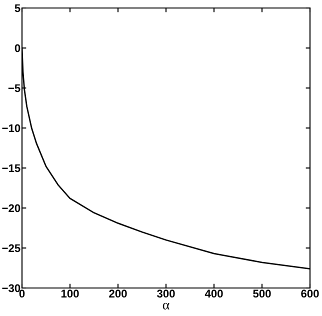 This screenshot has height=316, width=322. I want to click on x-tick-label: 600, so click(310, 294).